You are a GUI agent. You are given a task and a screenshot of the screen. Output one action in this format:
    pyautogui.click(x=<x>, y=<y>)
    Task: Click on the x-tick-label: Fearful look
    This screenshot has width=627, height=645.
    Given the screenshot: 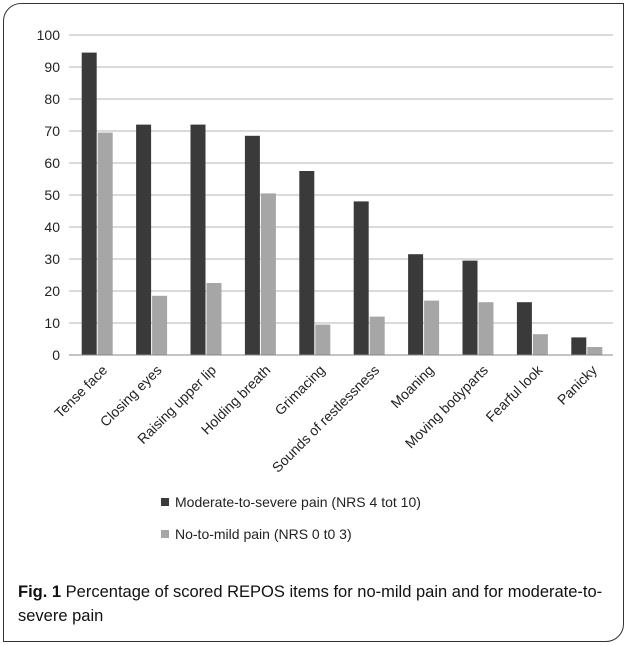 What is the action you would take?
    pyautogui.click(x=514, y=393)
    